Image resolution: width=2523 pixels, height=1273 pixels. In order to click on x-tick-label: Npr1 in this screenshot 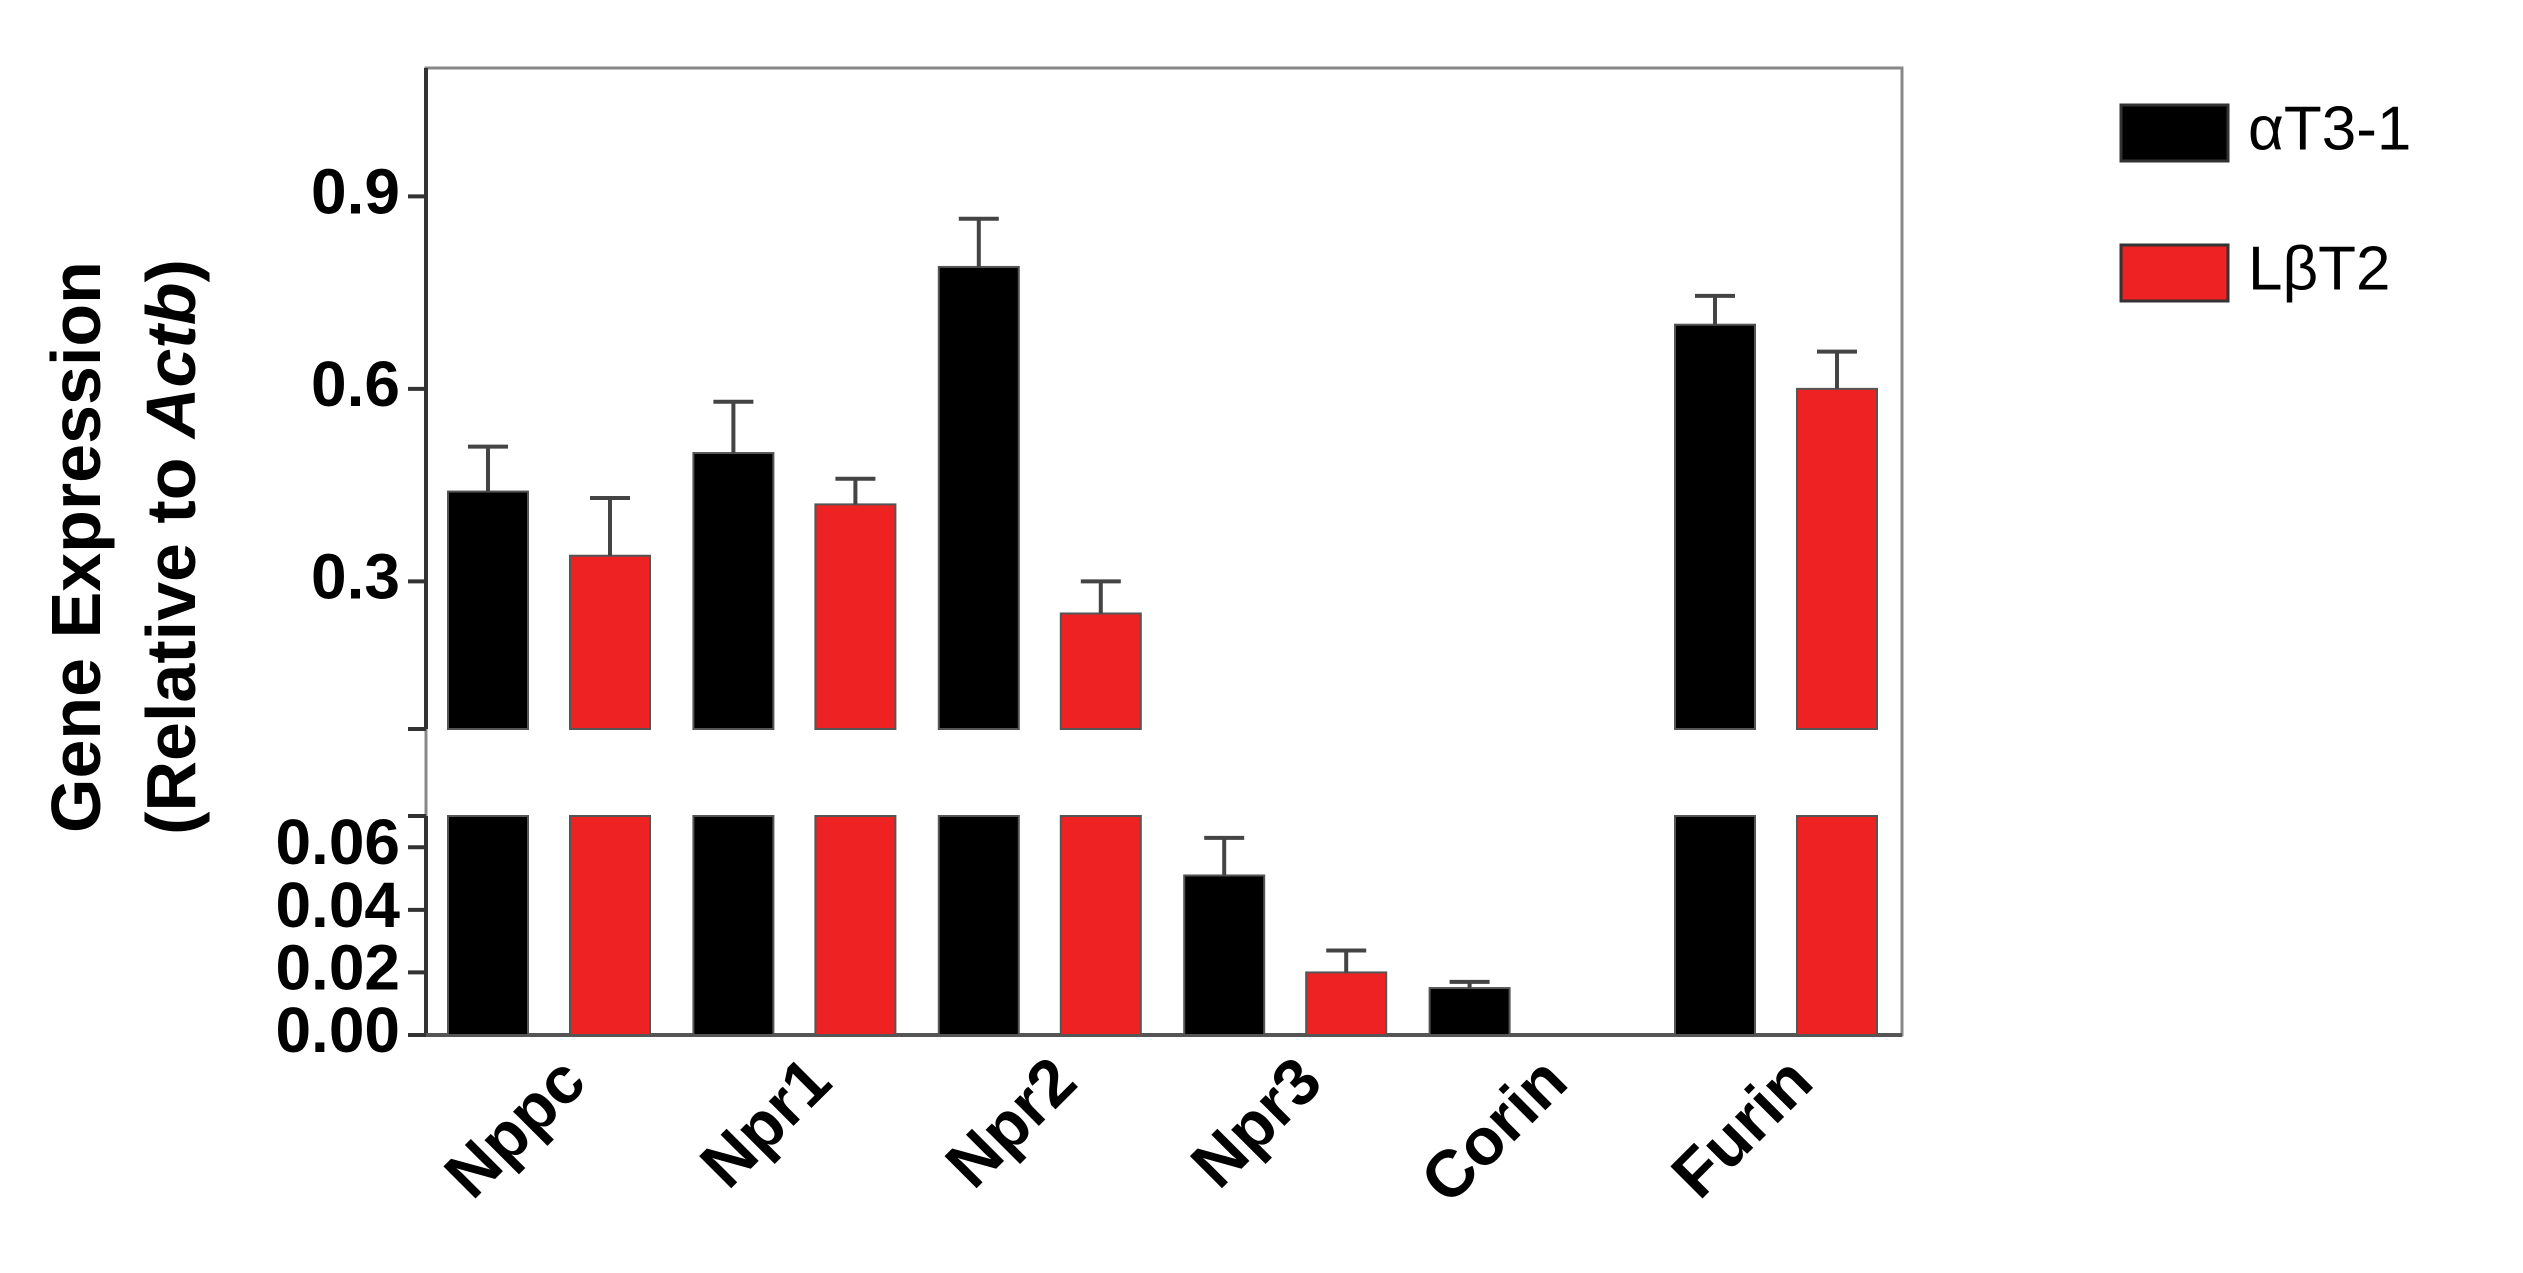, I will do `click(765, 1122)`.